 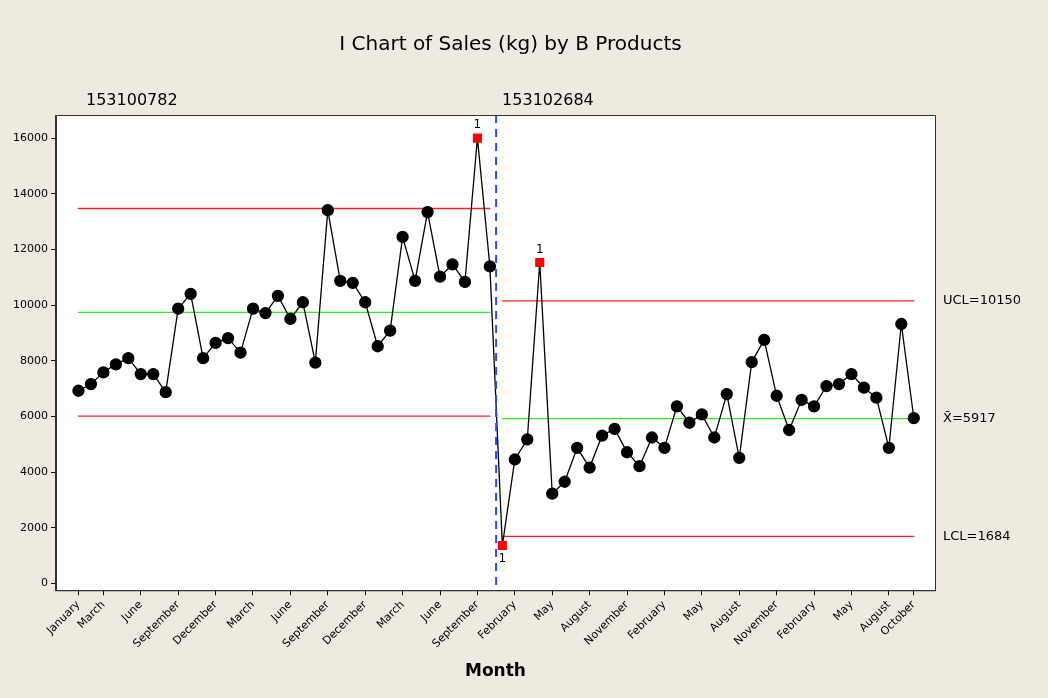 I want to click on x-axis-title: Month, so click(x=495, y=670).